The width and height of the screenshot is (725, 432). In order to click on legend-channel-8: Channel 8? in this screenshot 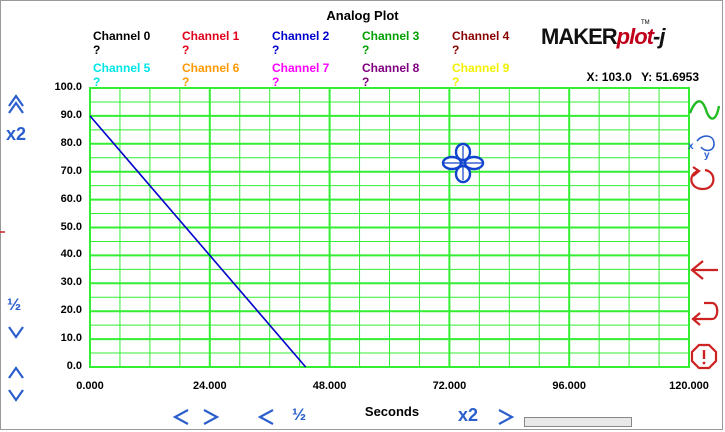, I will do `click(390, 75)`.